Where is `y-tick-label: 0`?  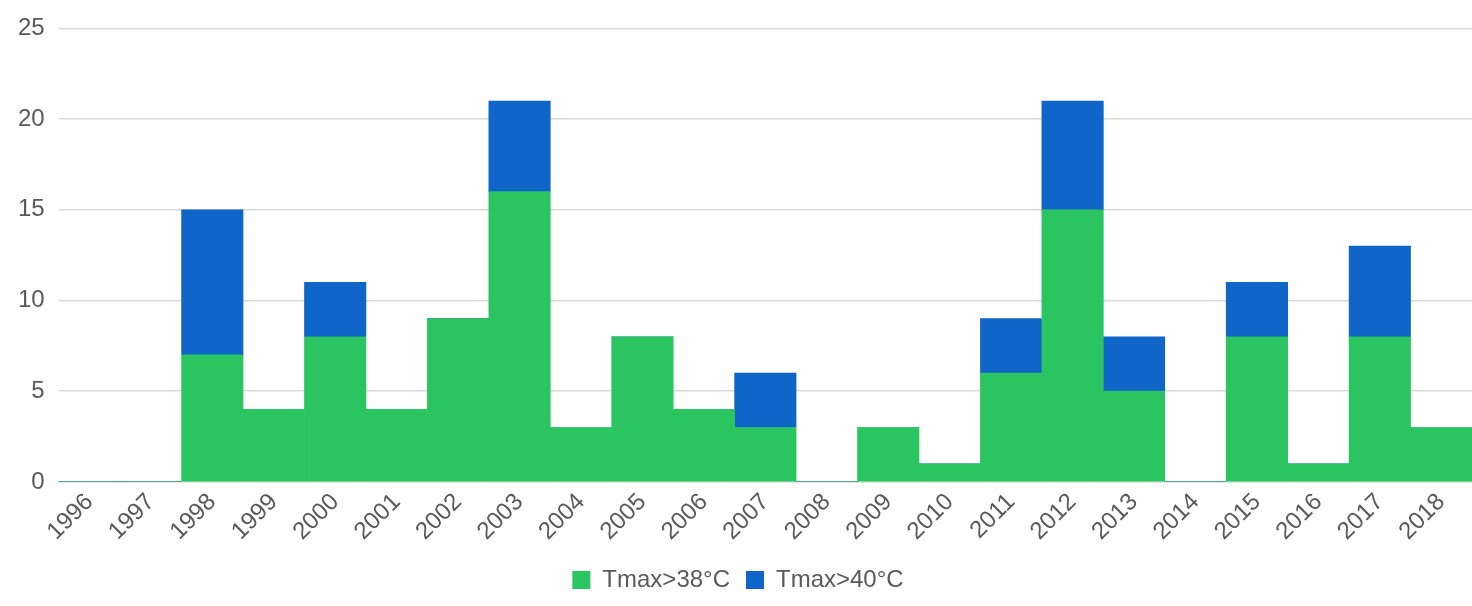
y-tick-label: 0 is located at coordinates (38, 480).